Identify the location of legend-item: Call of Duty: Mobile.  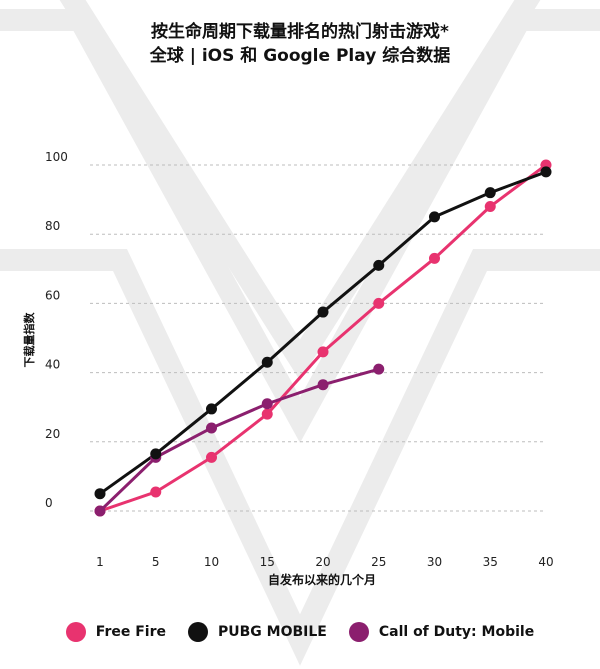
(441, 632).